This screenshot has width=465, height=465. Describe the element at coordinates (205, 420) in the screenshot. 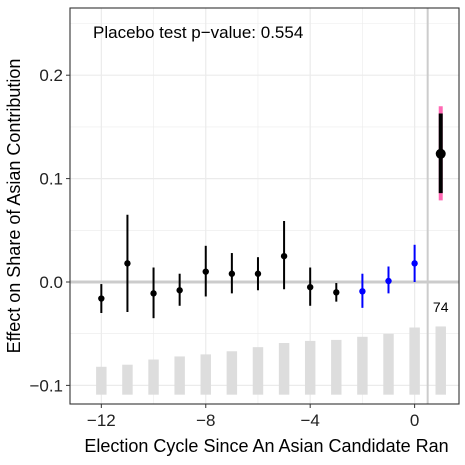

I see `x-tick-label: −8` at that location.